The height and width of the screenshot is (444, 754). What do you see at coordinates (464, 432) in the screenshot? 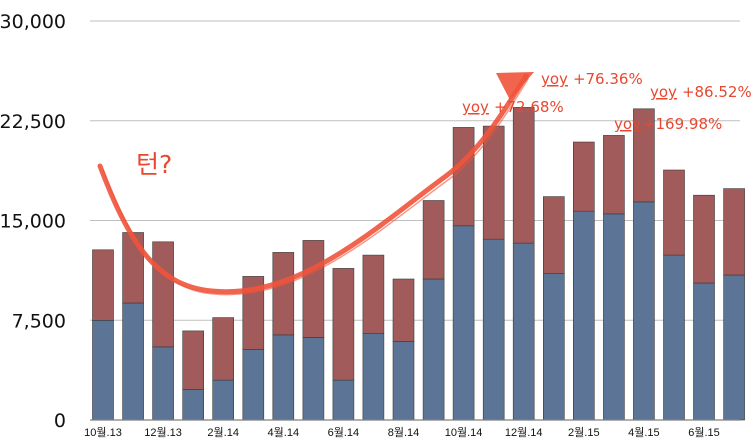
I see `x-tick-label: 10월.14` at bounding box center [464, 432].